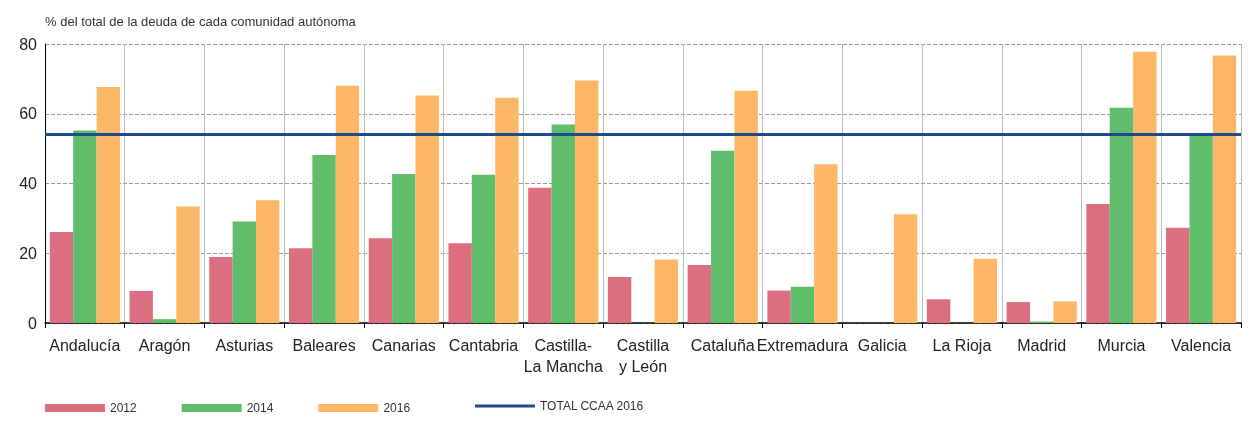 This screenshot has width=1255, height=421. Describe the element at coordinates (28, 114) in the screenshot. I see `y-tick-label: 60` at that location.